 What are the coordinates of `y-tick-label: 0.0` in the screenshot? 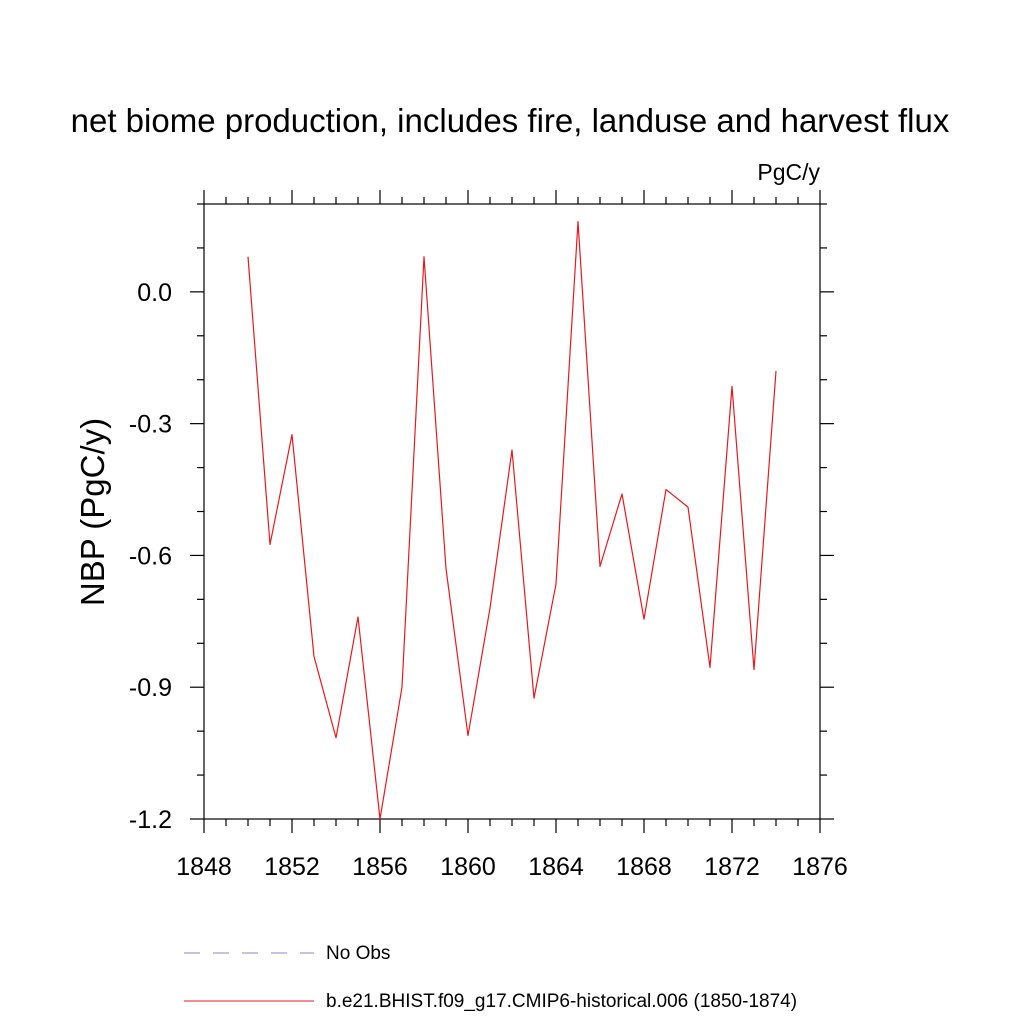 It's located at (154, 293).